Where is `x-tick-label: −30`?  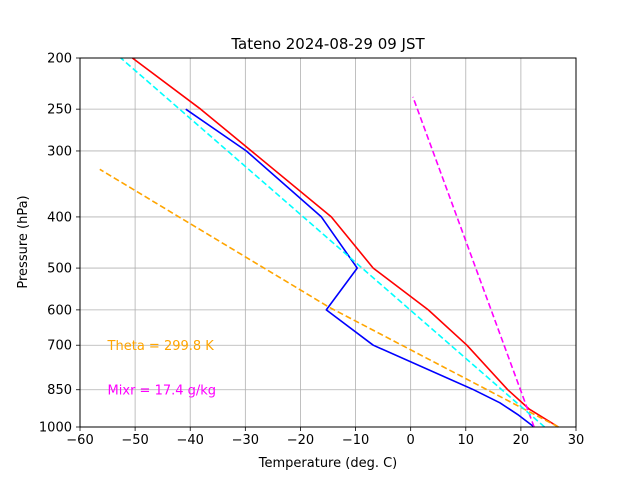
x-tick-label: −30 is located at coordinates (245, 440).